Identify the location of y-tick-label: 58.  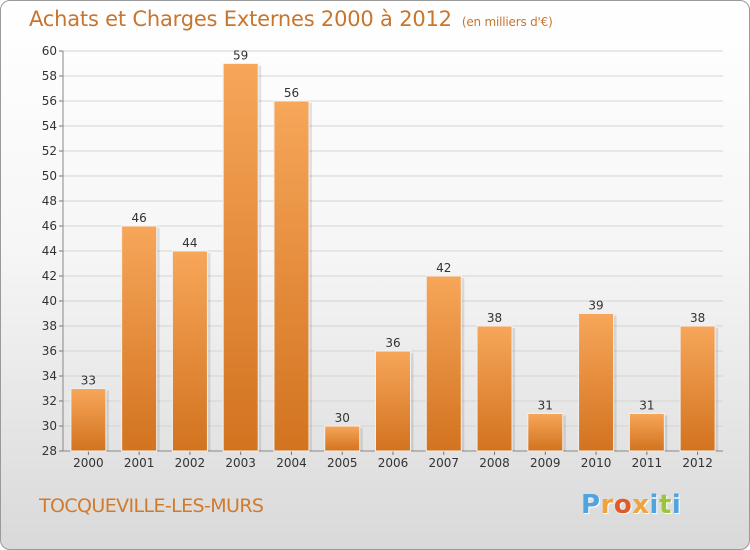
(49, 76).